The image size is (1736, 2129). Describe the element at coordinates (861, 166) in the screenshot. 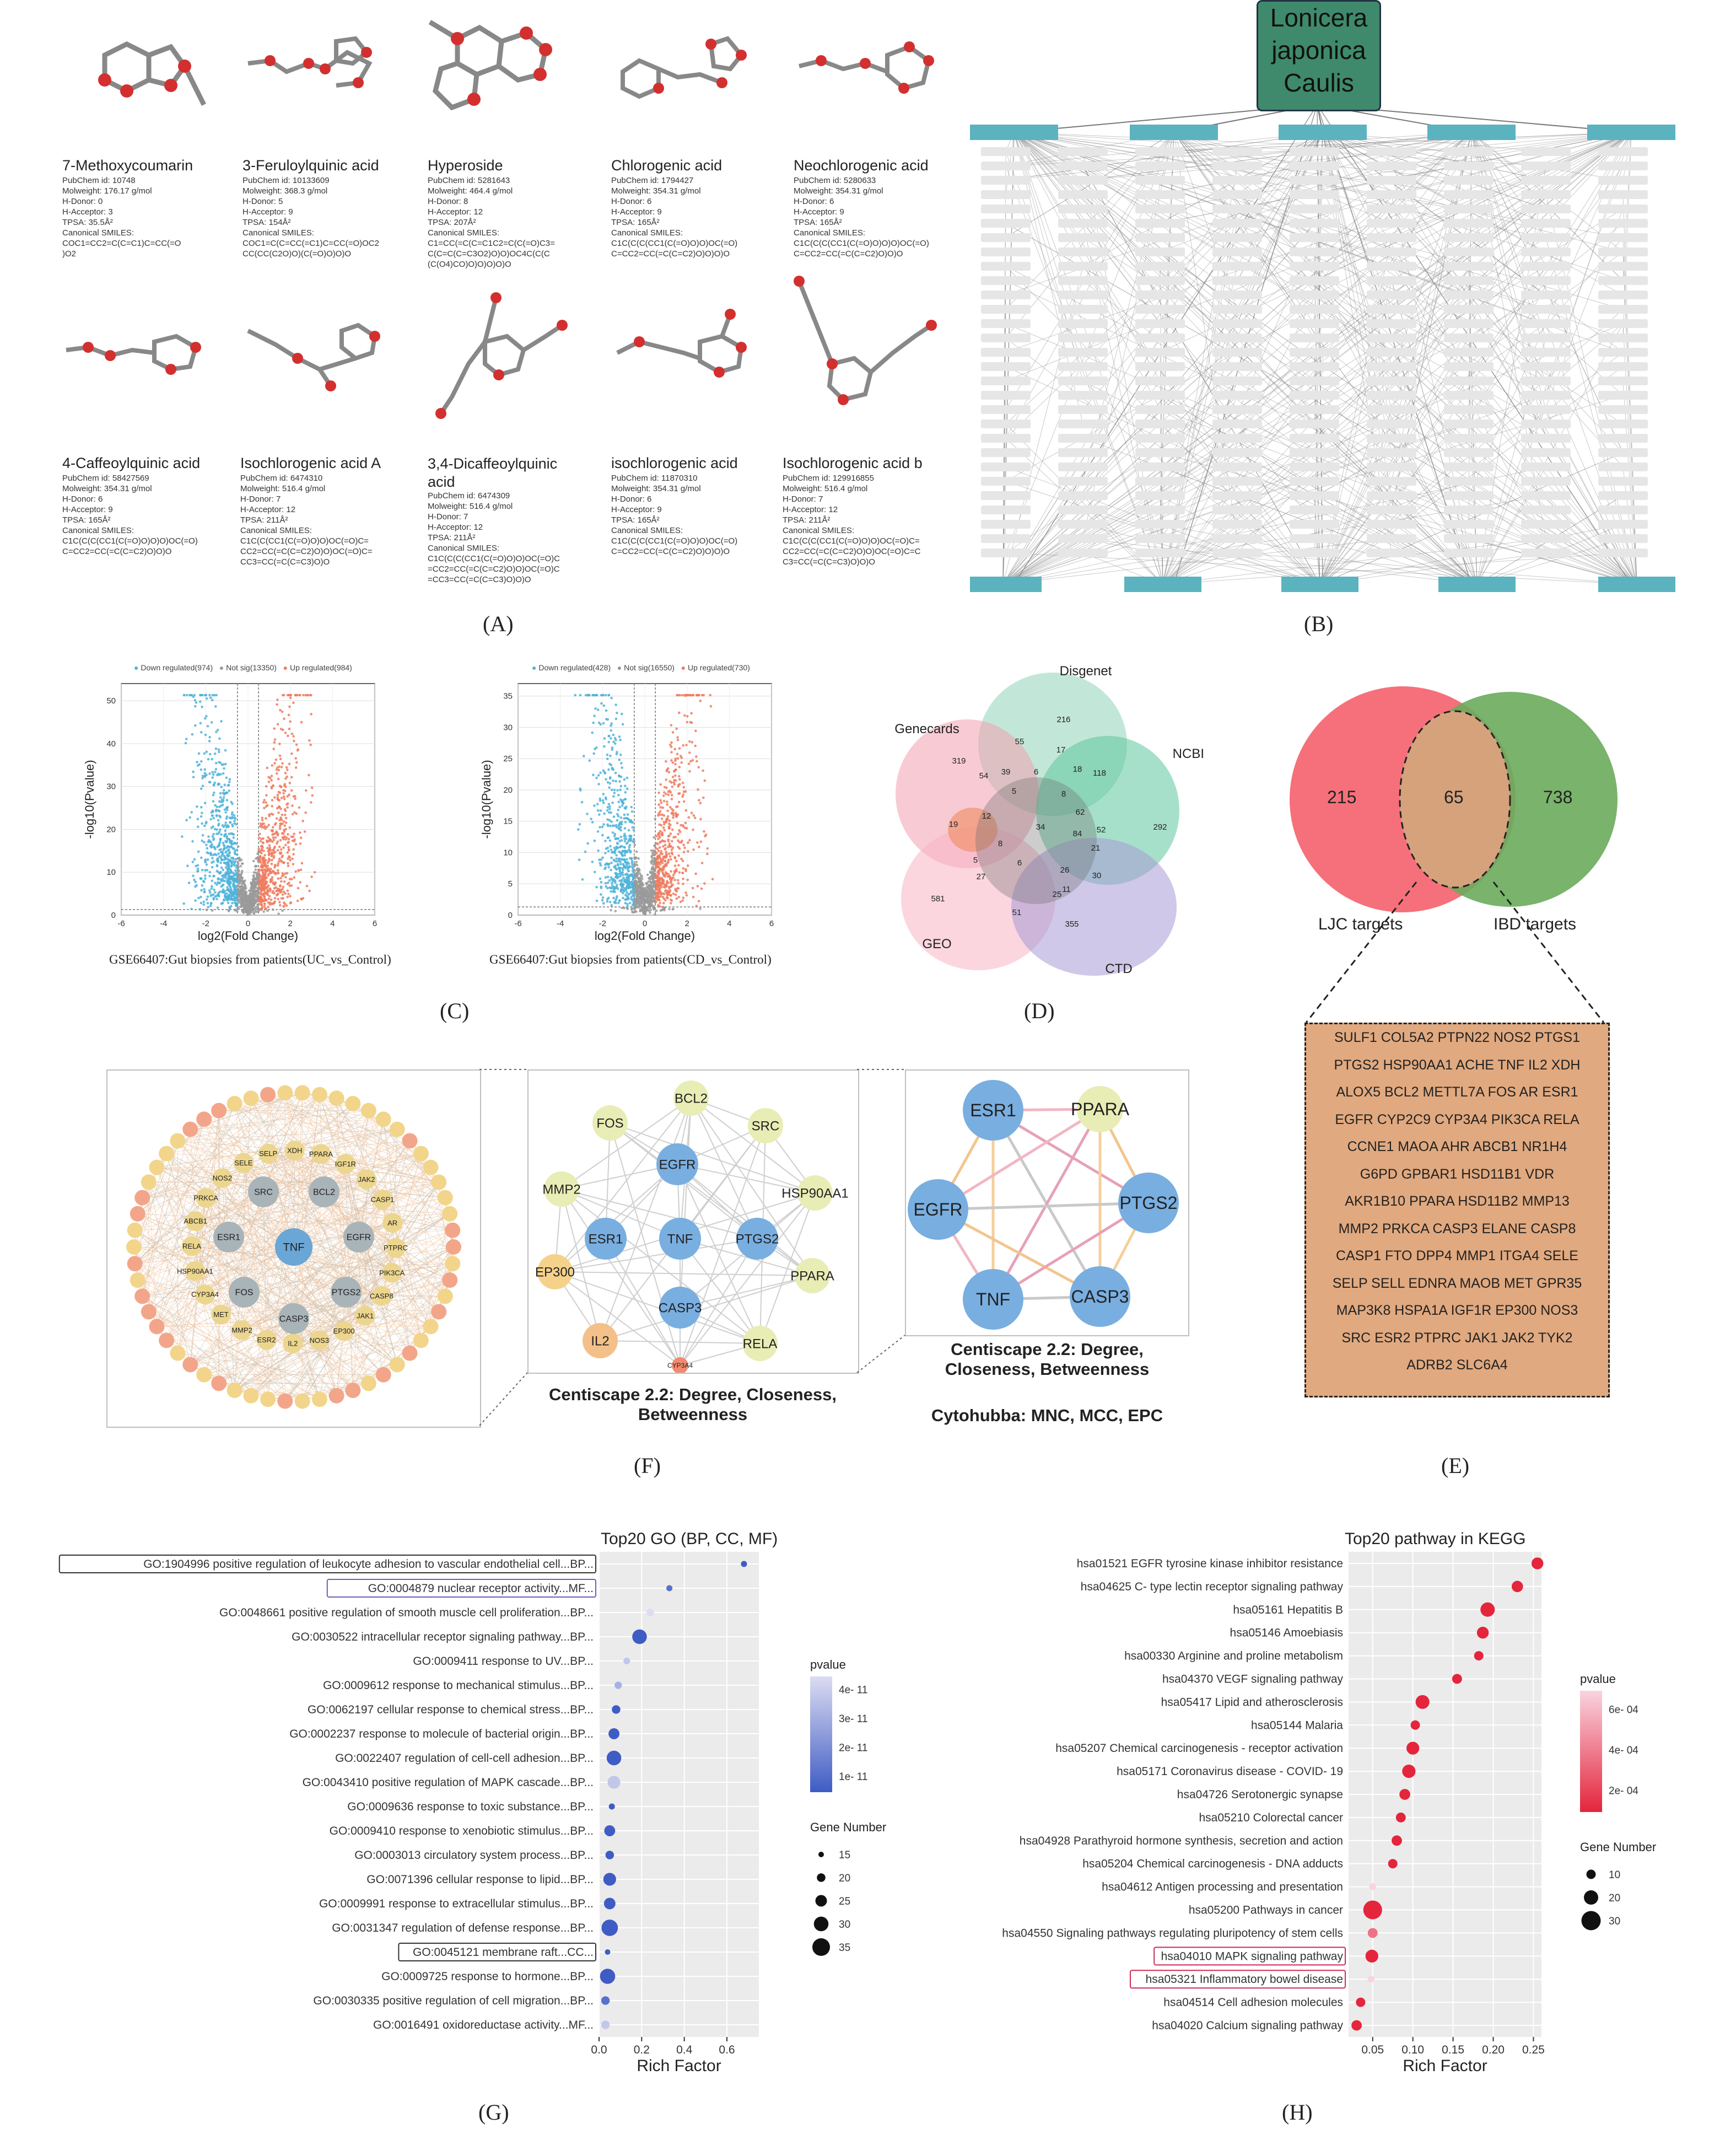

I see `compound-name: Neochlorogenic acid` at that location.